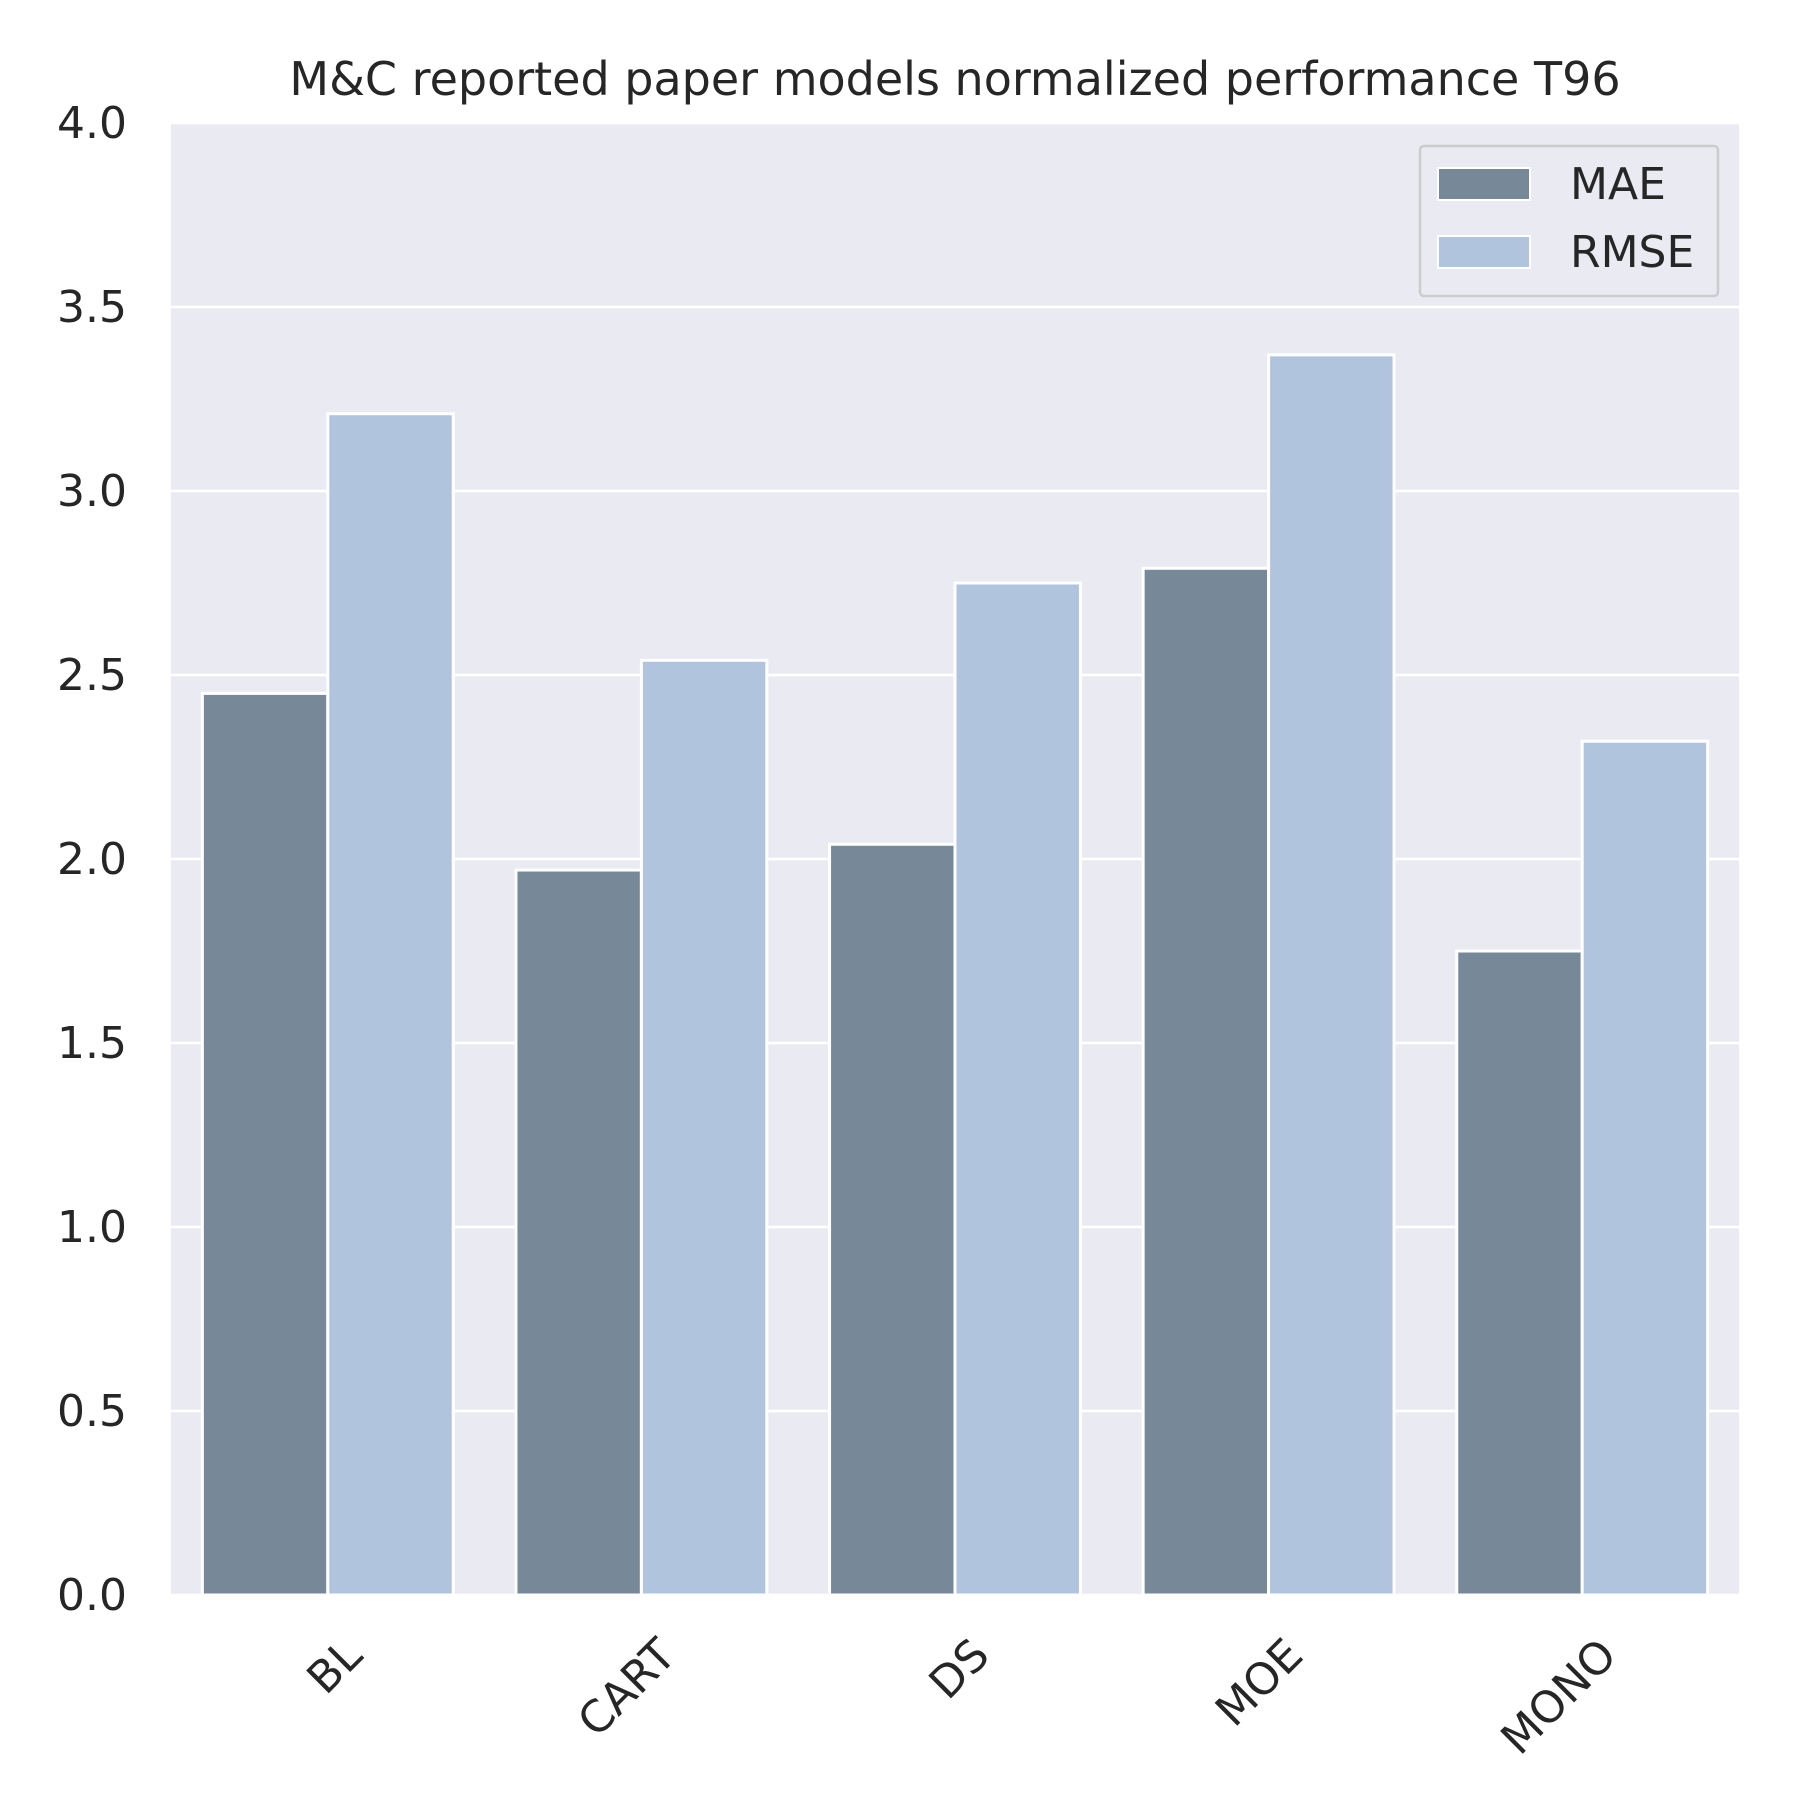 The width and height of the screenshot is (1800, 1800). What do you see at coordinates (960, 1669) in the screenshot?
I see `x-tick-label-ds: DS` at bounding box center [960, 1669].